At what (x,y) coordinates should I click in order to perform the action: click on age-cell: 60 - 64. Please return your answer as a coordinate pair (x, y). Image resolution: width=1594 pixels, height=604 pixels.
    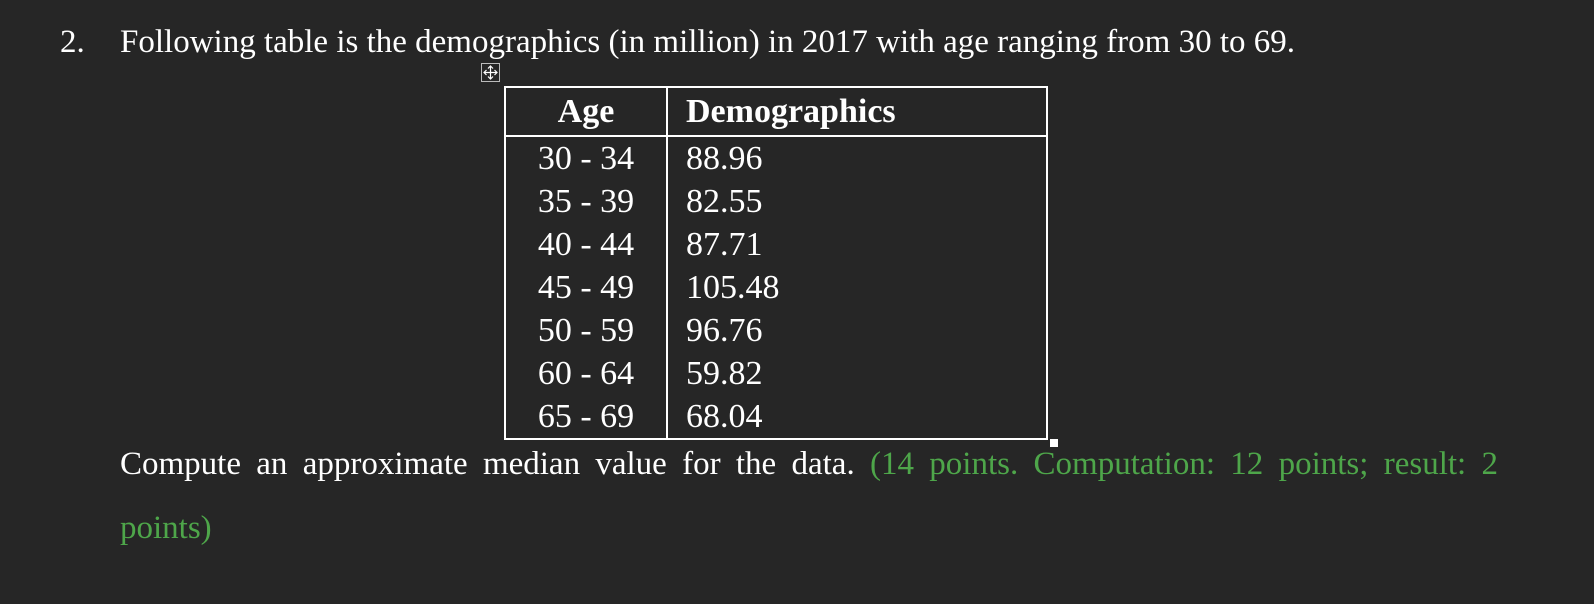
    Looking at the image, I should click on (586, 373).